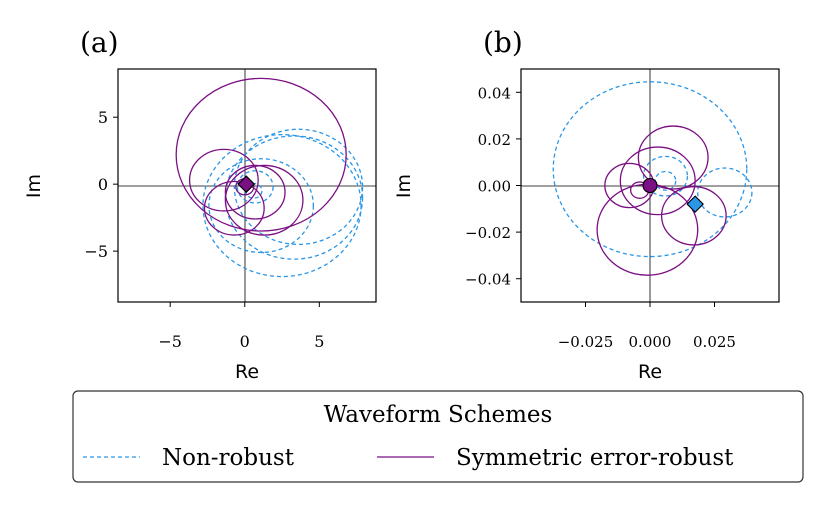 This screenshot has width=829, height=508. What do you see at coordinates (650, 372) in the screenshot?
I see `panel-b-xlabel: Re` at bounding box center [650, 372].